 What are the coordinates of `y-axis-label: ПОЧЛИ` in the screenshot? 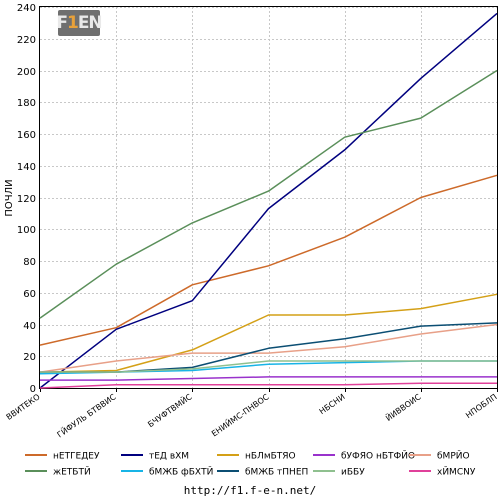 It's located at (9, 197).